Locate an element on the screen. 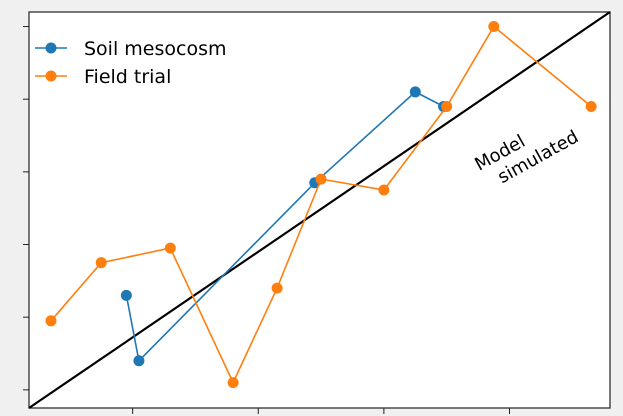 The image size is (623, 416). legend-label: Soil mesocosm is located at coordinates (155, 49).